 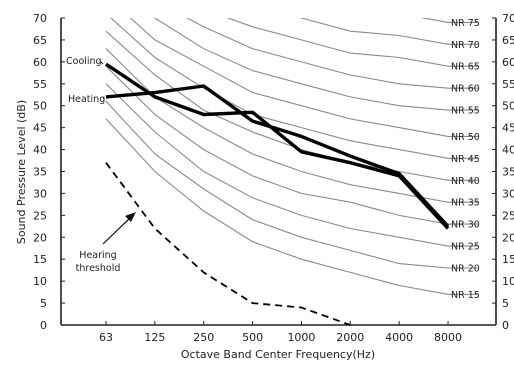 What do you see at coordinates (40, 150) in the screenshot?
I see `y-tick-label-left: 40` at bounding box center [40, 150].